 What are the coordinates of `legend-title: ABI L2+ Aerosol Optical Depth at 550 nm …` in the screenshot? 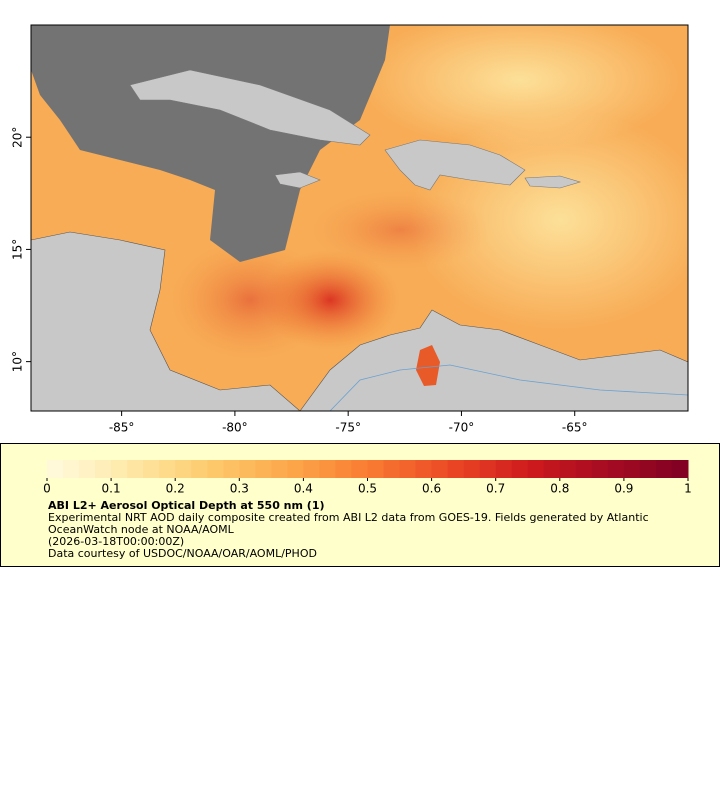 It's located at (186, 505).